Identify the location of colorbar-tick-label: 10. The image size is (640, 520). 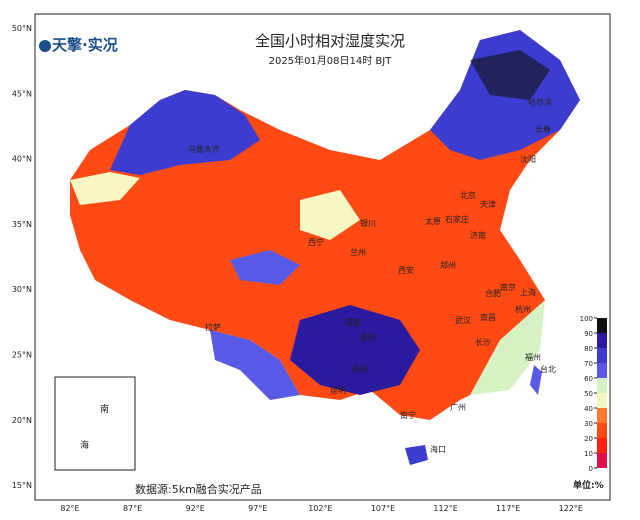
(588, 454).